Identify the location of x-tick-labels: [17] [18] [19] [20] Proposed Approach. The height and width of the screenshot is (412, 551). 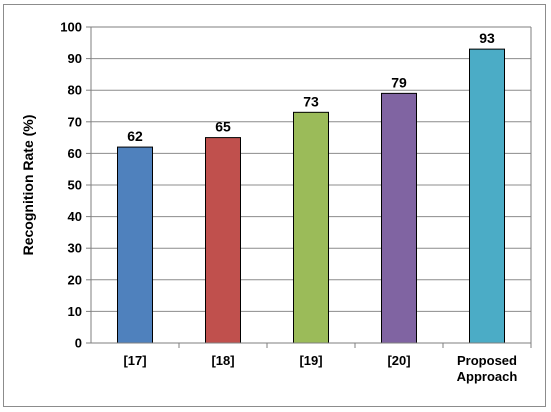
(327, 363).